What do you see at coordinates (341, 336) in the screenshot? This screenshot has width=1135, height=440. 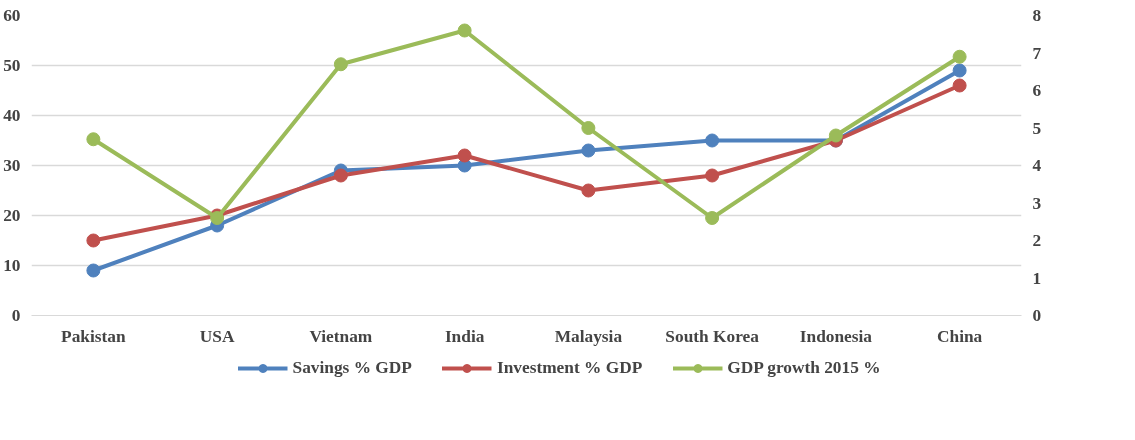 I see `x-tick-label: Vietnam` at bounding box center [341, 336].